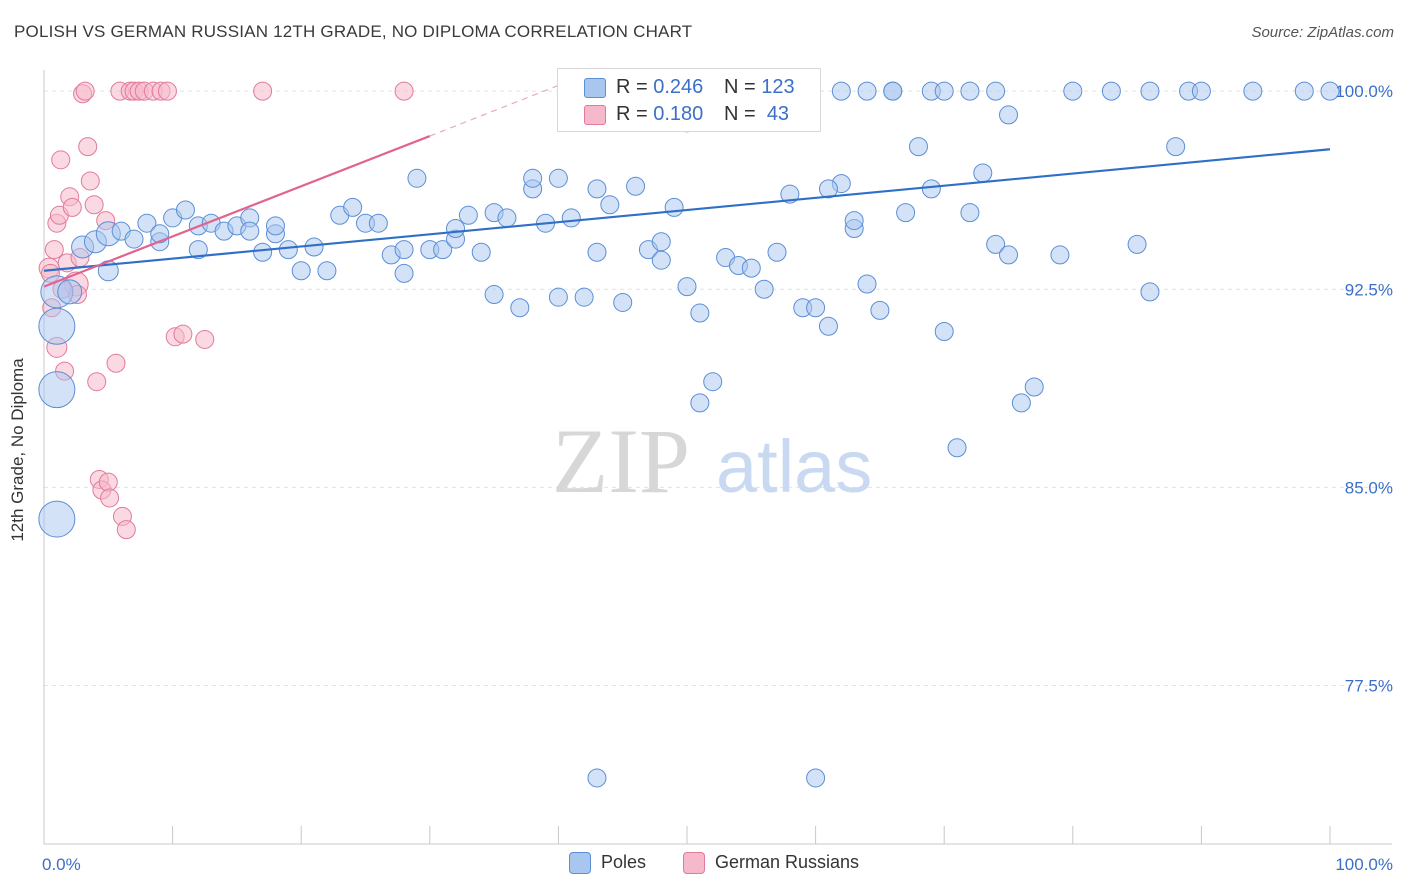  I want to click on watermark-zip: ZIP, so click(621, 461).